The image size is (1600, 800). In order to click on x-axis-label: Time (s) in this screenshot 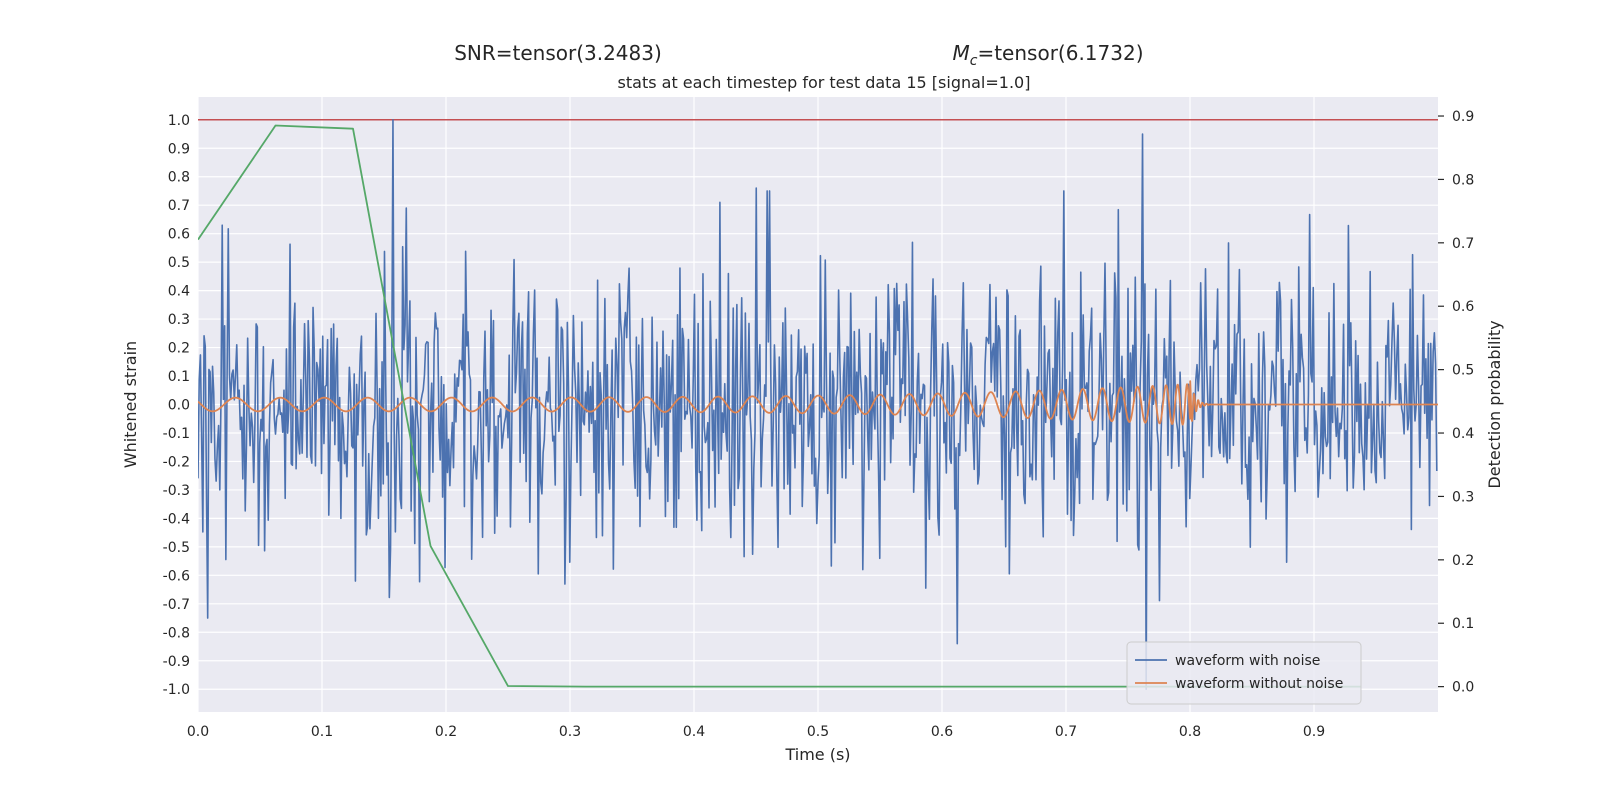, I will do `click(817, 754)`.